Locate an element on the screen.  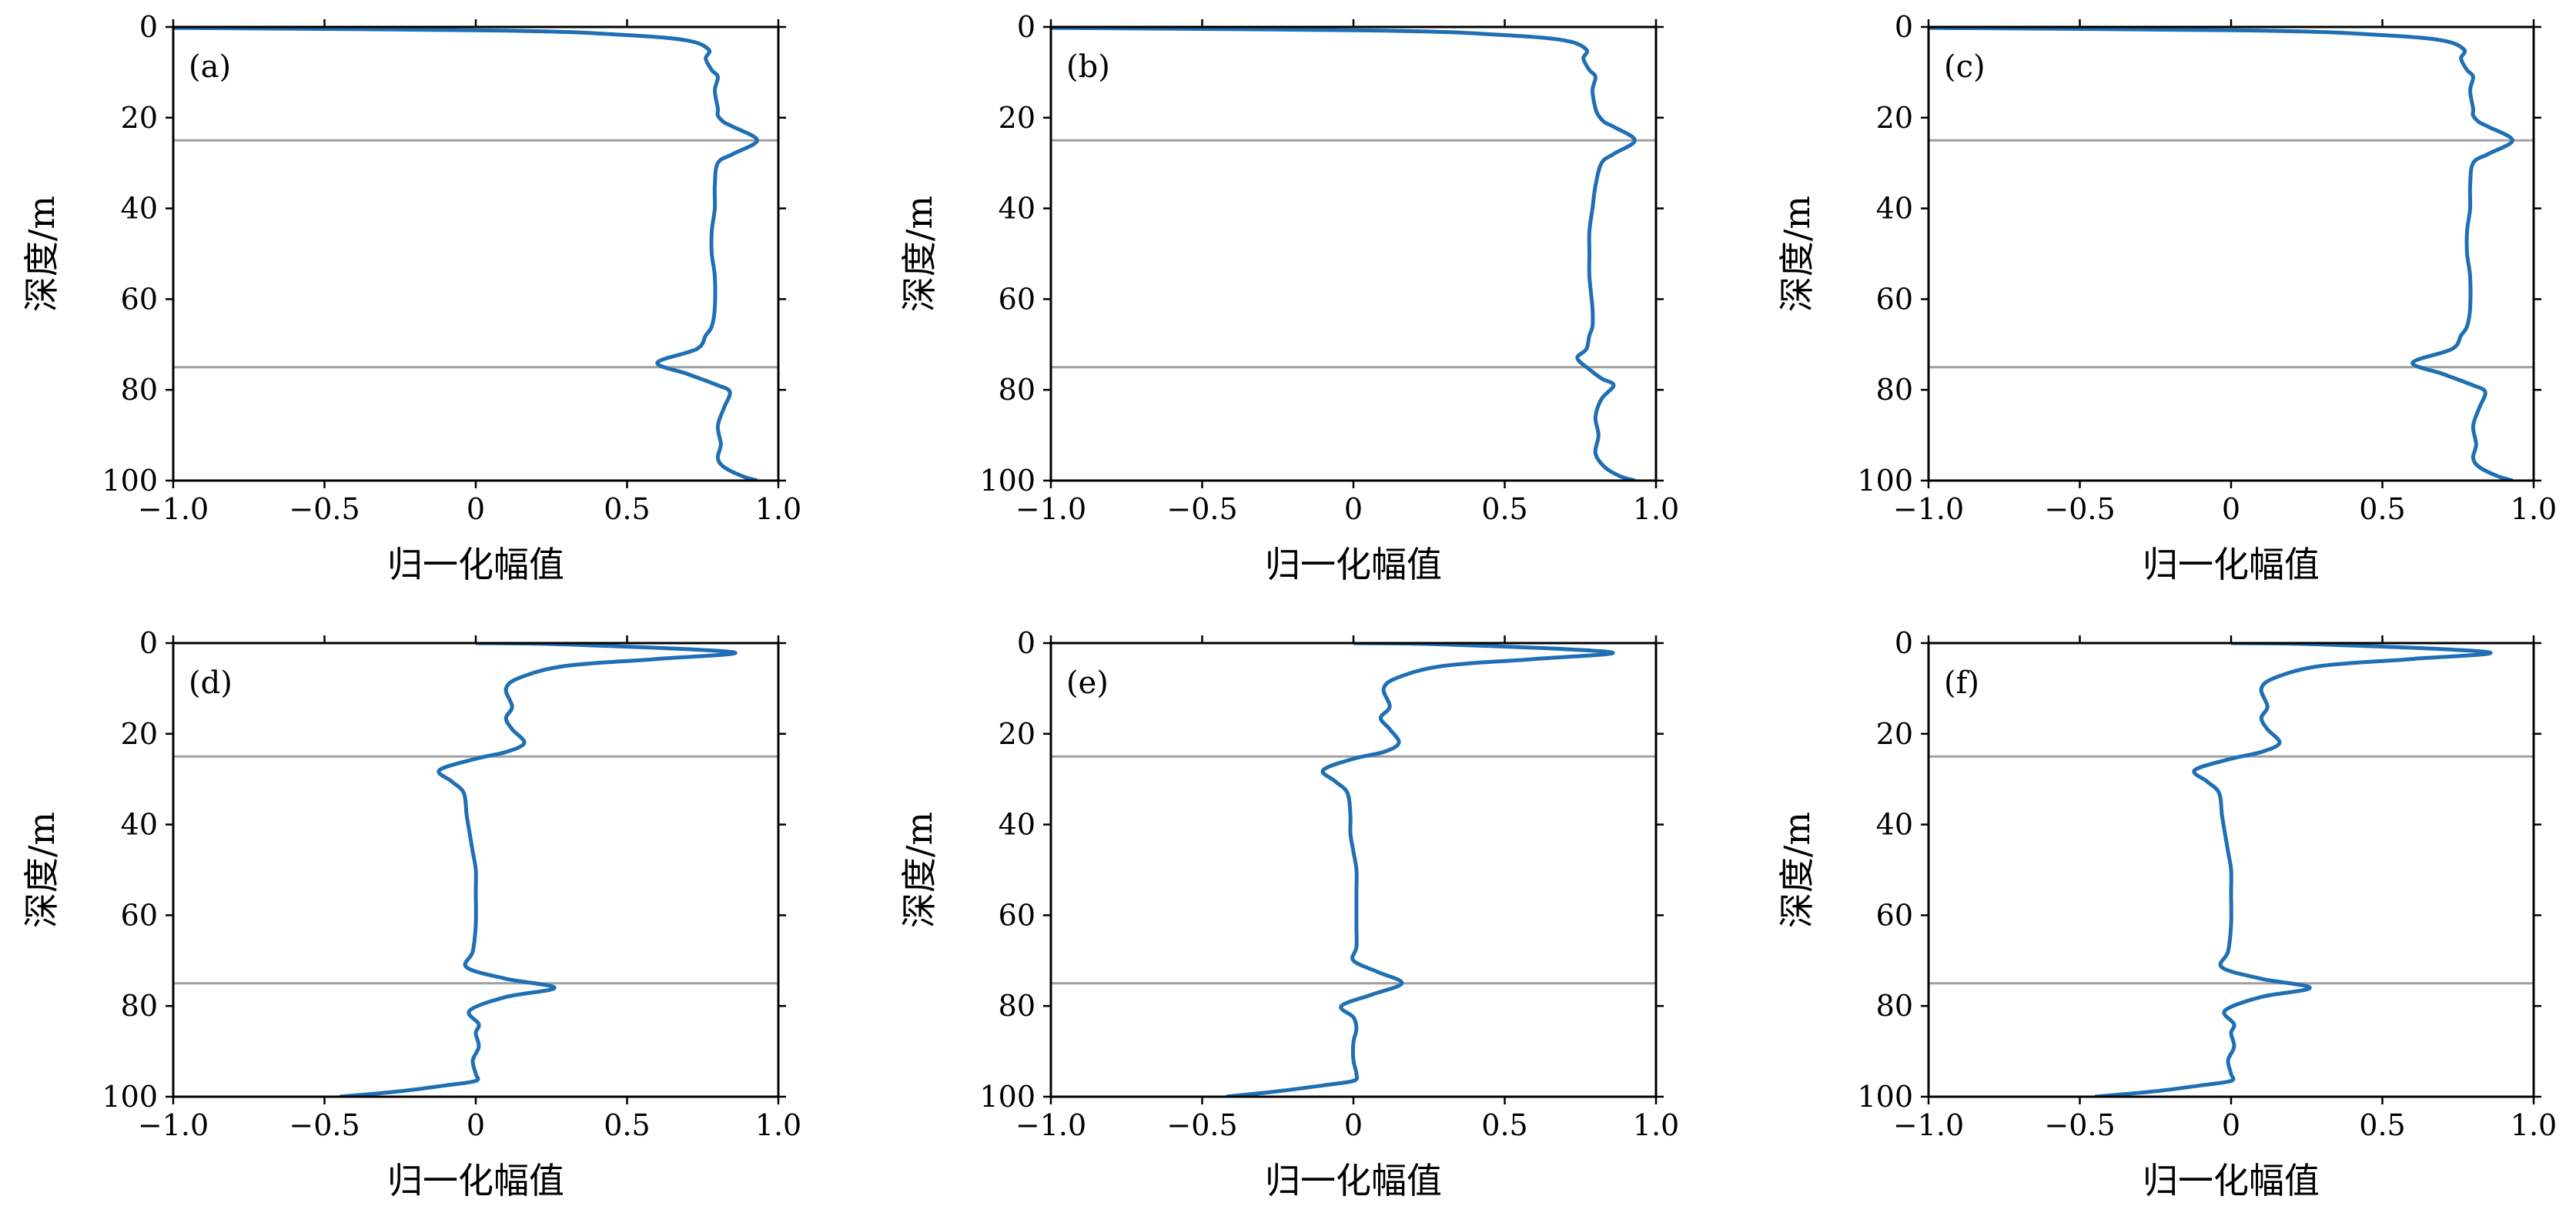
chart-svg: −1.0 −0.5 0 0.5 1.0 0 20 40 60 80 100 (f) 归一化幅值 深度/m is located at coordinates (2167, 913).